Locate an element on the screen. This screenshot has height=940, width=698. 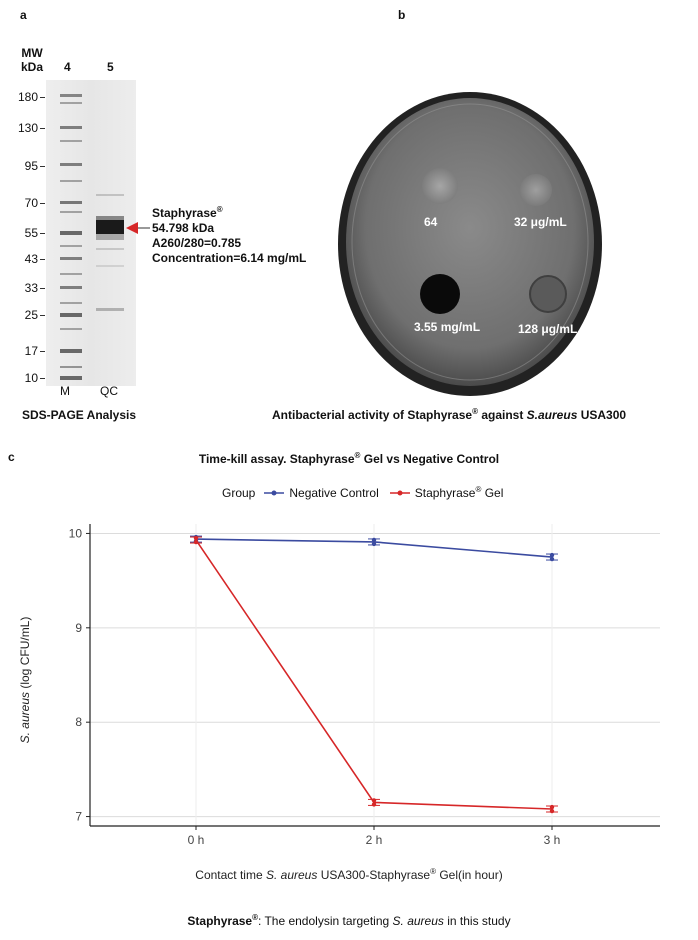
mw-label-line1: MW is located at coordinates (32, 53).